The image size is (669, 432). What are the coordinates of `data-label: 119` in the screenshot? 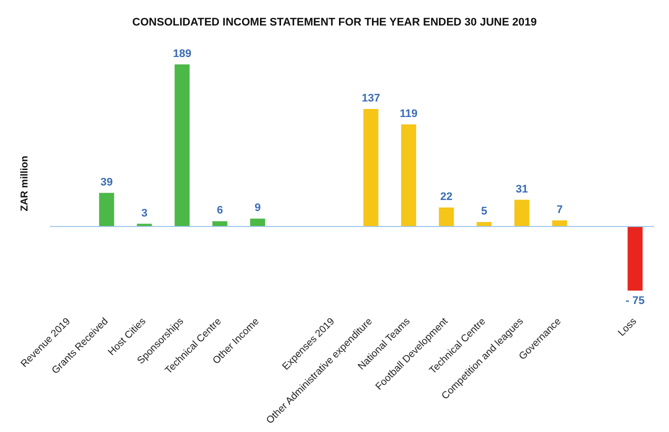 It's located at (409, 114).